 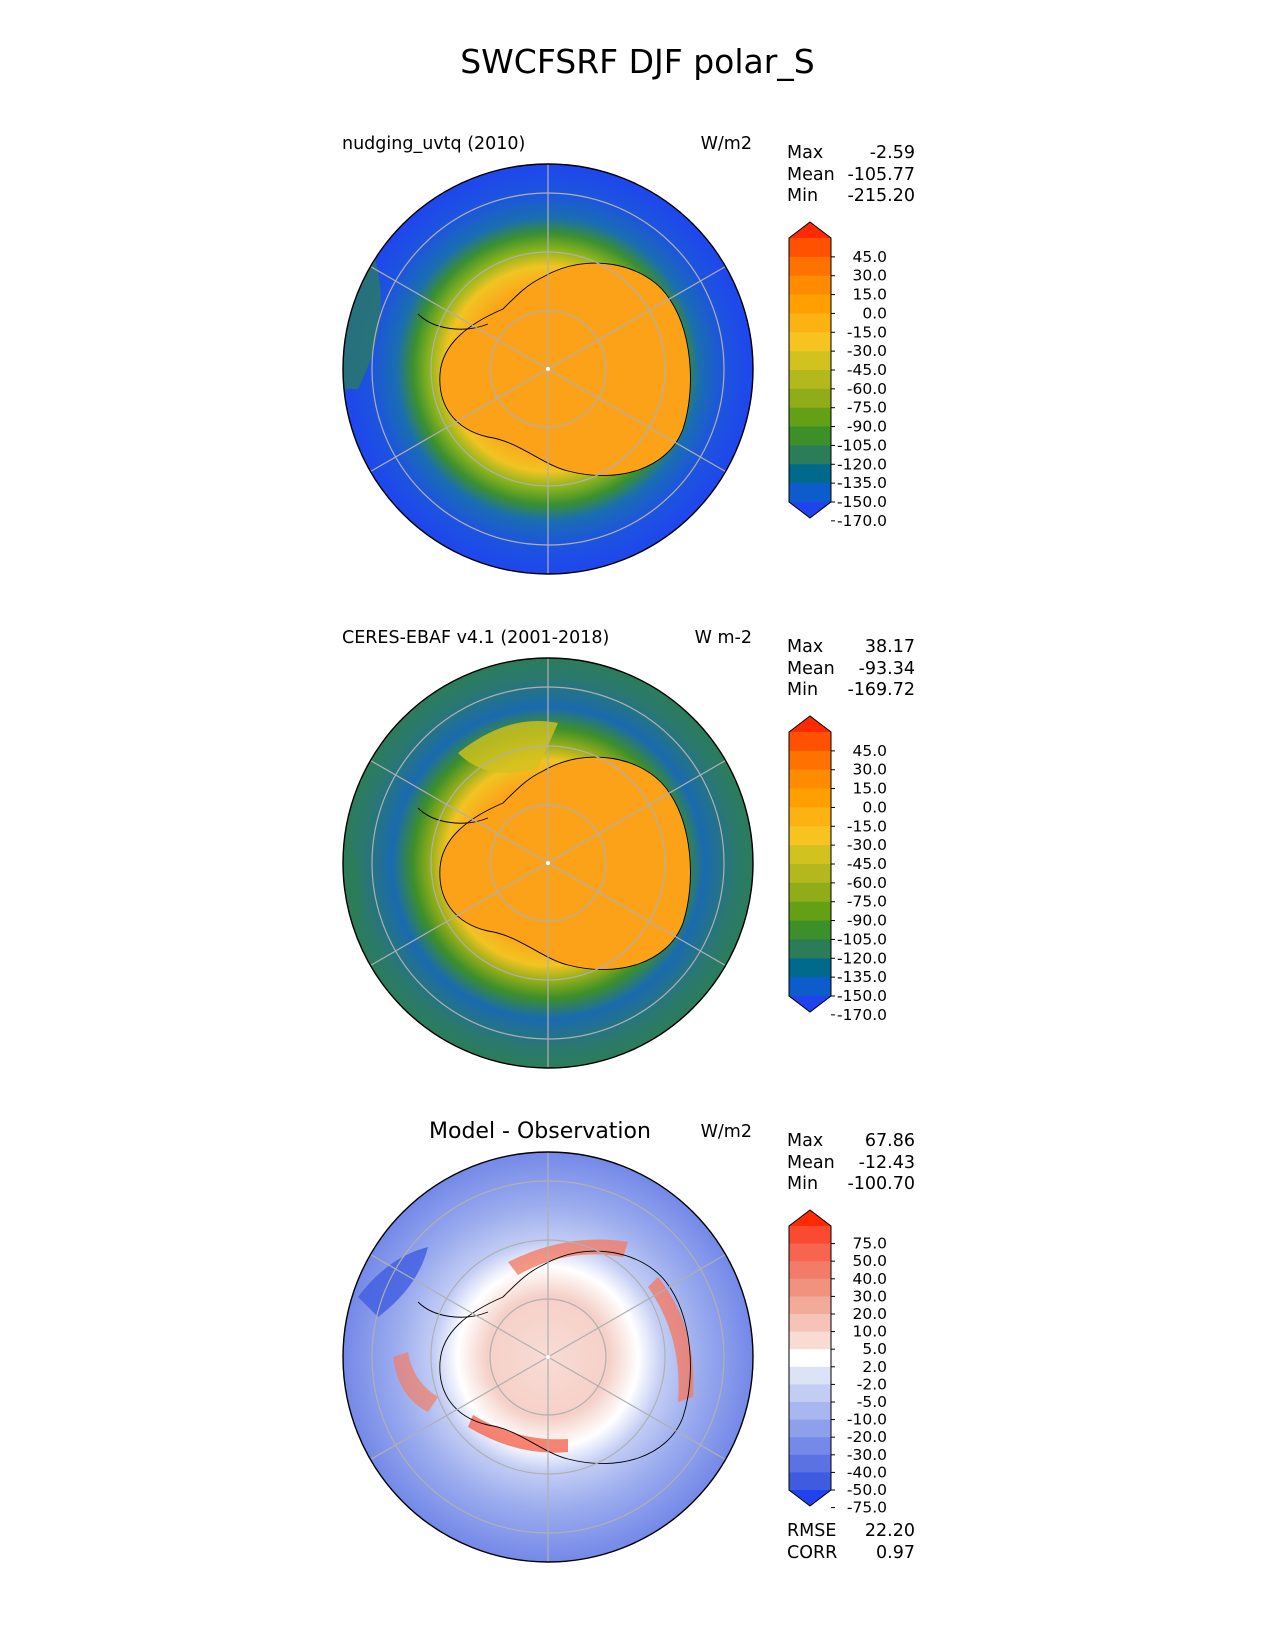 I want to click on colorbar-tick-label: -75.0, so click(x=867, y=902).